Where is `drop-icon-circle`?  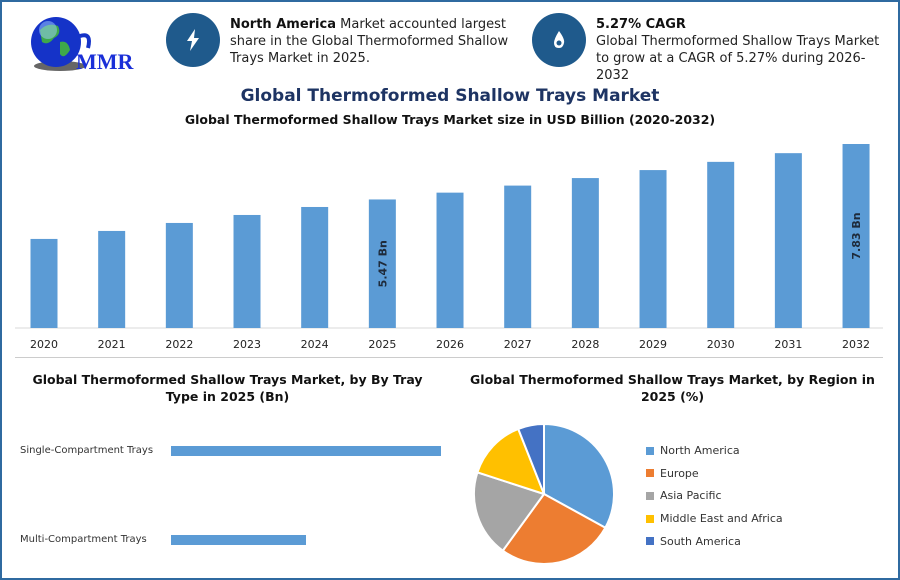
drop-icon-circle is located at coordinates (559, 40).